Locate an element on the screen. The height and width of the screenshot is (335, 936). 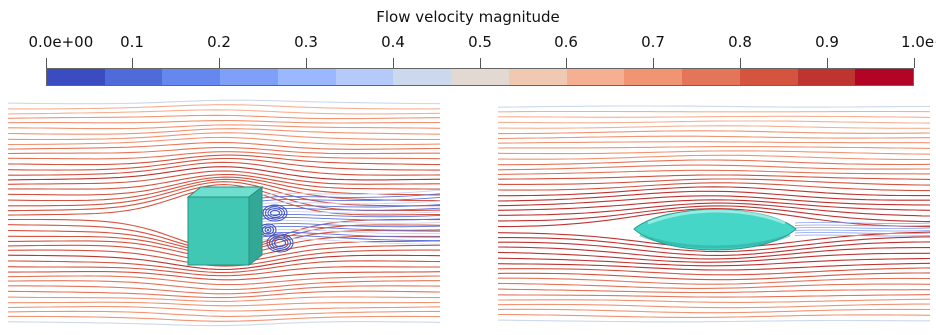
ellipsoid-obstacle is located at coordinates (715, 230).